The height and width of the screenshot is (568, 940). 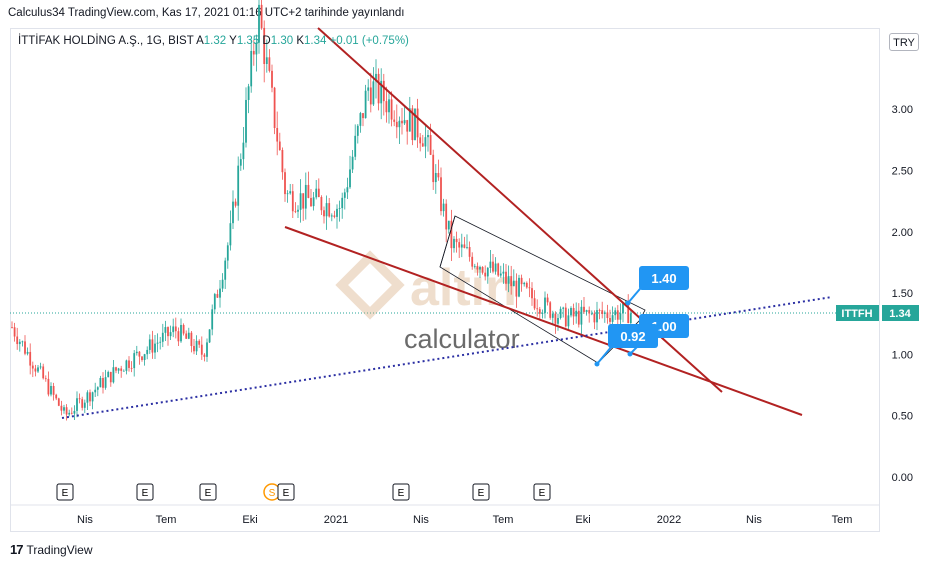 I want to click on svg-text: S, so click(x=272, y=493).